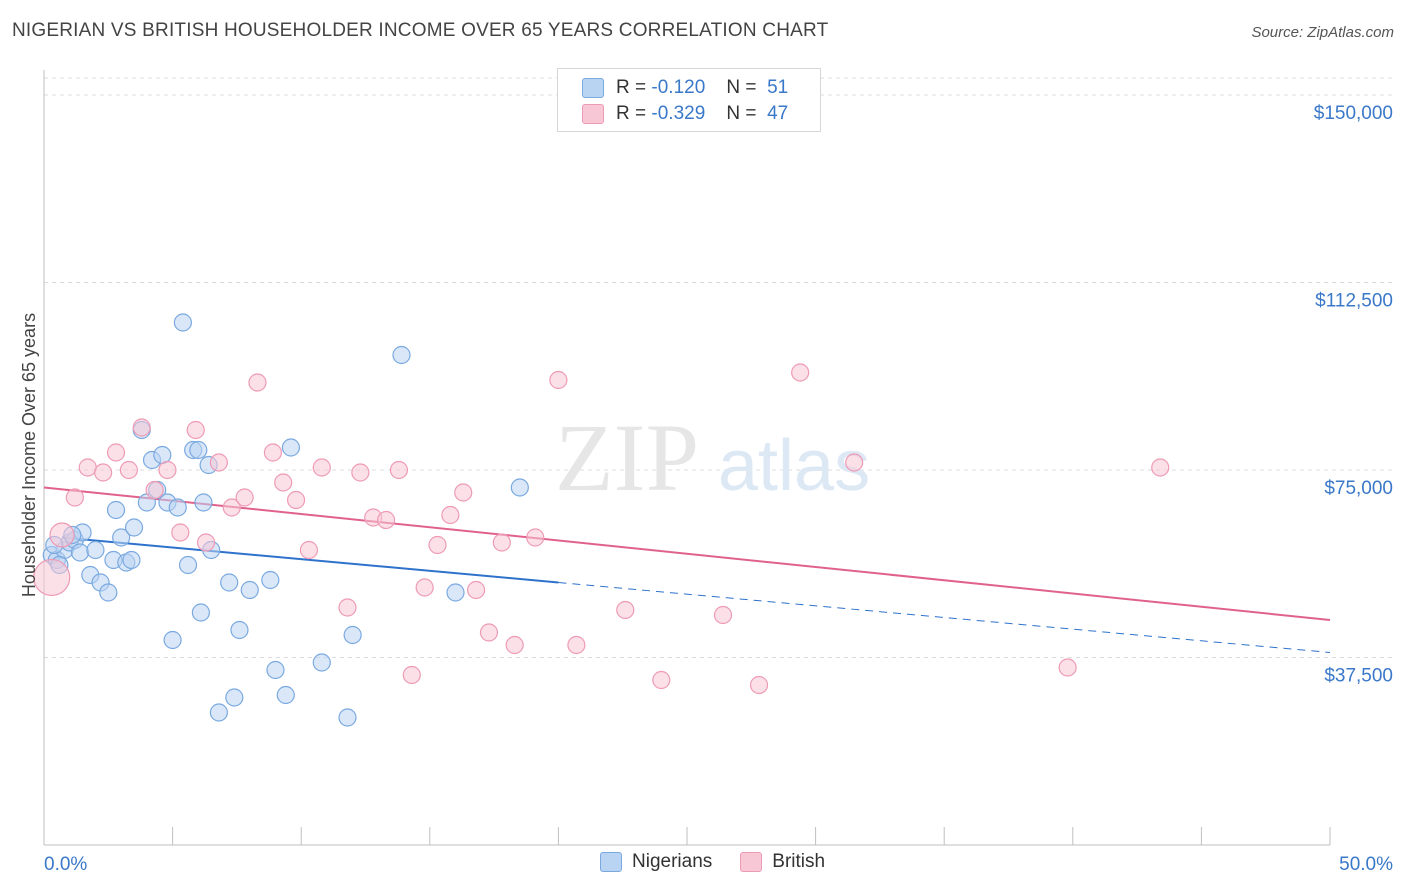 The image size is (1406, 892). I want to click on legend-label-british: British, so click(799, 861).